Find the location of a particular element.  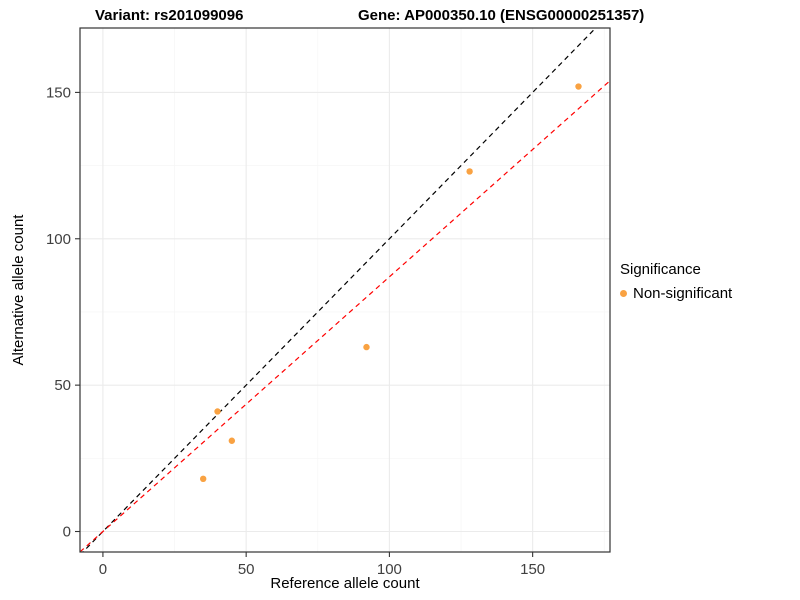

legend: Significance Non-significant is located at coordinates (676, 281).